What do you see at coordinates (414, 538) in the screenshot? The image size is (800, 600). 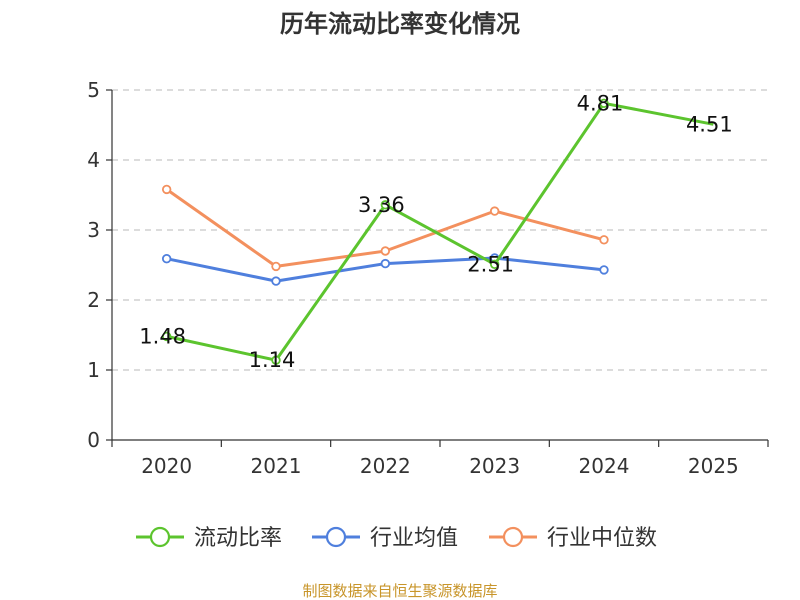 I see `legend-label: 行业均值` at bounding box center [414, 538].